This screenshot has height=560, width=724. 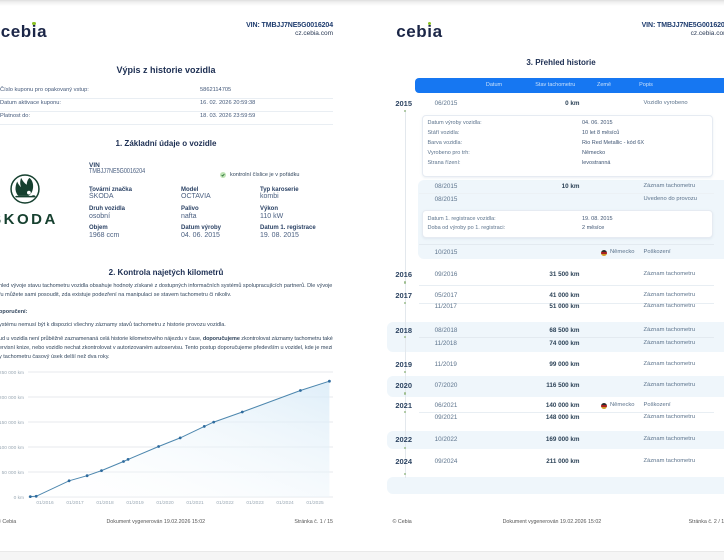 I want to click on svg-text: 100 000 km, so click(x=12, y=448).